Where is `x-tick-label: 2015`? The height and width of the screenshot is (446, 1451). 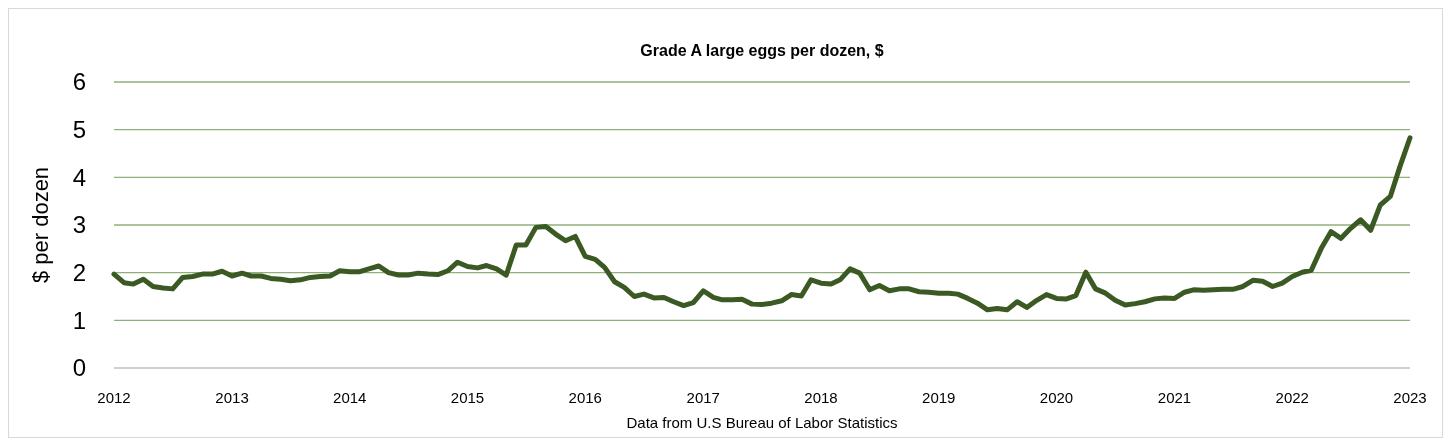
x-tick-label: 2015 is located at coordinates (467, 397).